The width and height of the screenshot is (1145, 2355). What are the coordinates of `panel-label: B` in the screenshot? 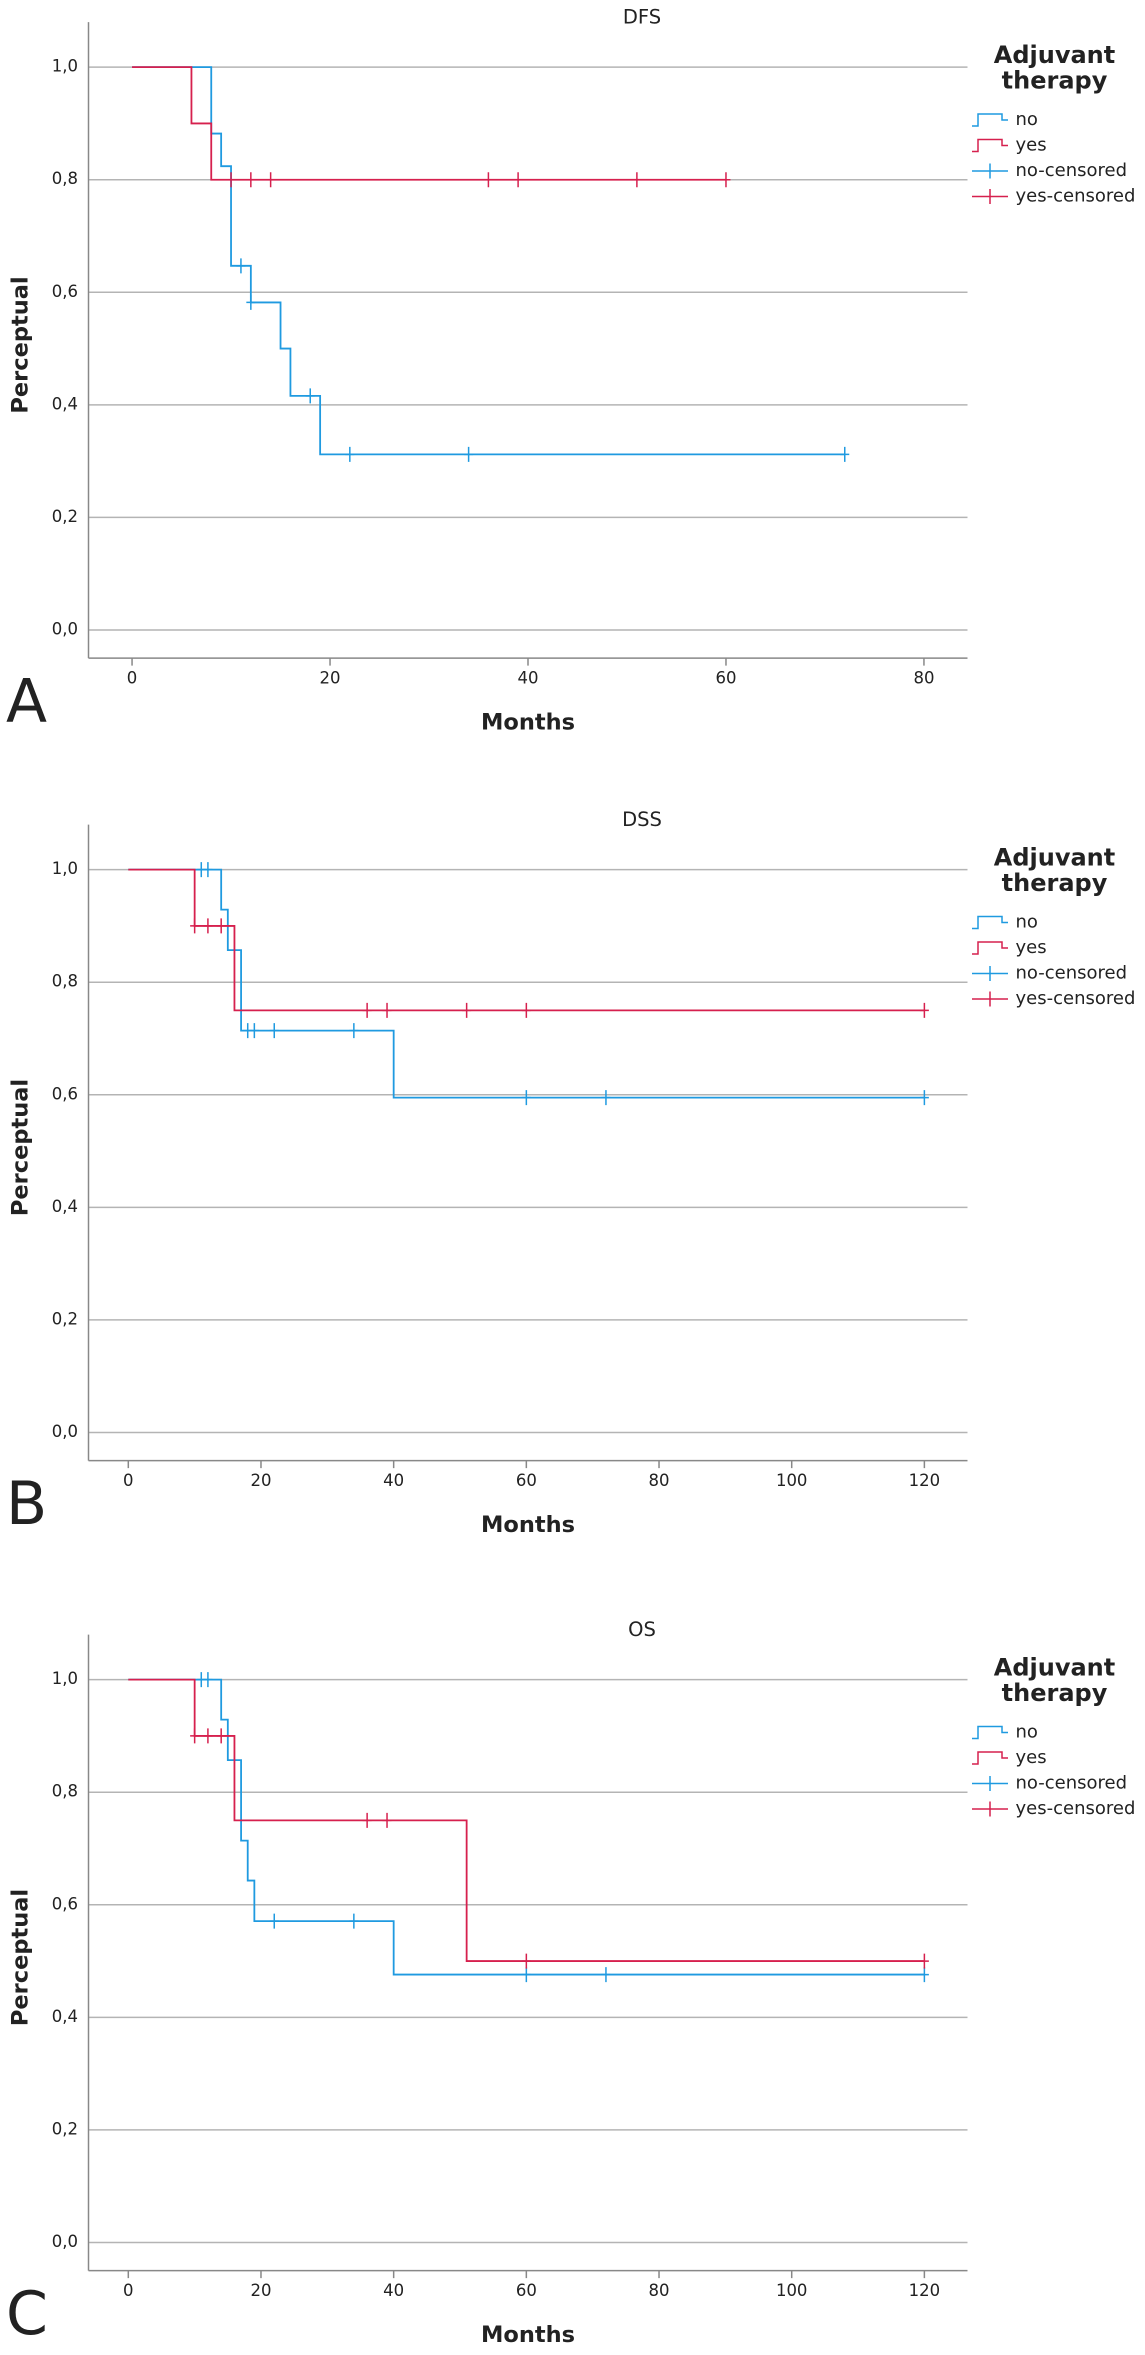 It's located at (26, 1504).